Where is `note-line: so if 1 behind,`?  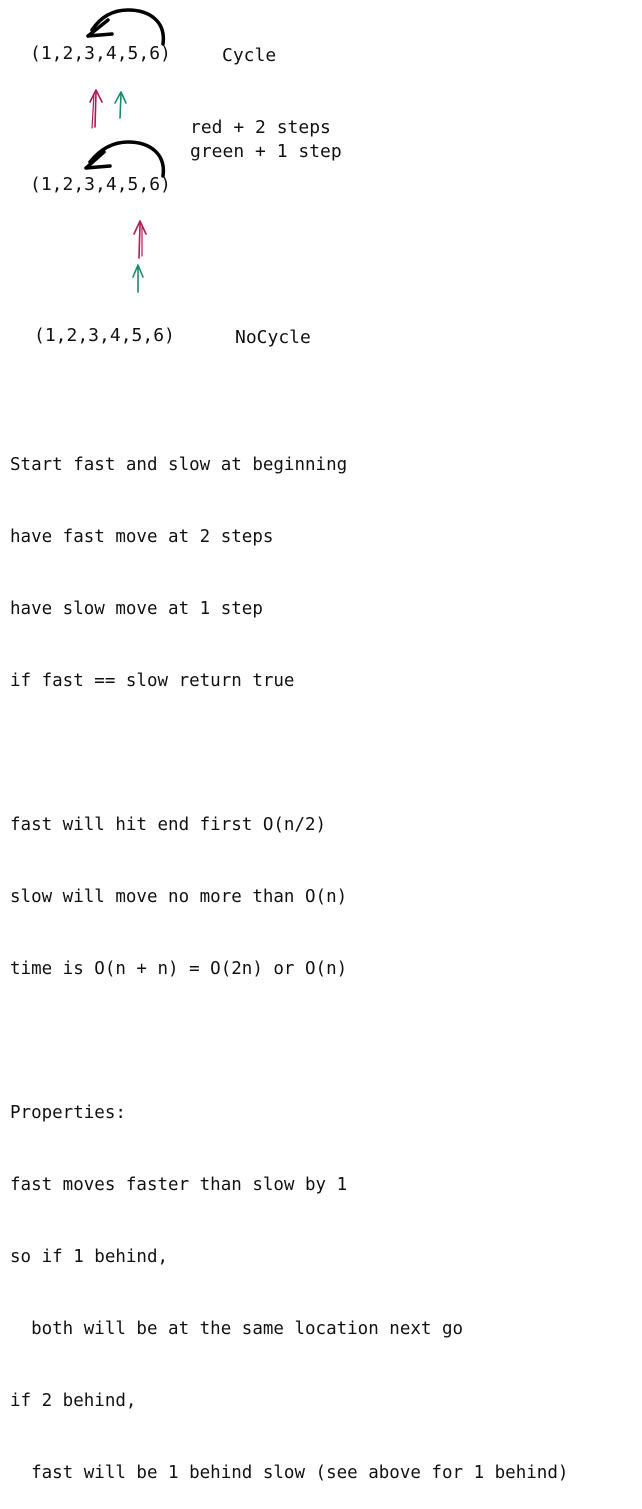
note-line: so if 1 behind, is located at coordinates (89, 1257).